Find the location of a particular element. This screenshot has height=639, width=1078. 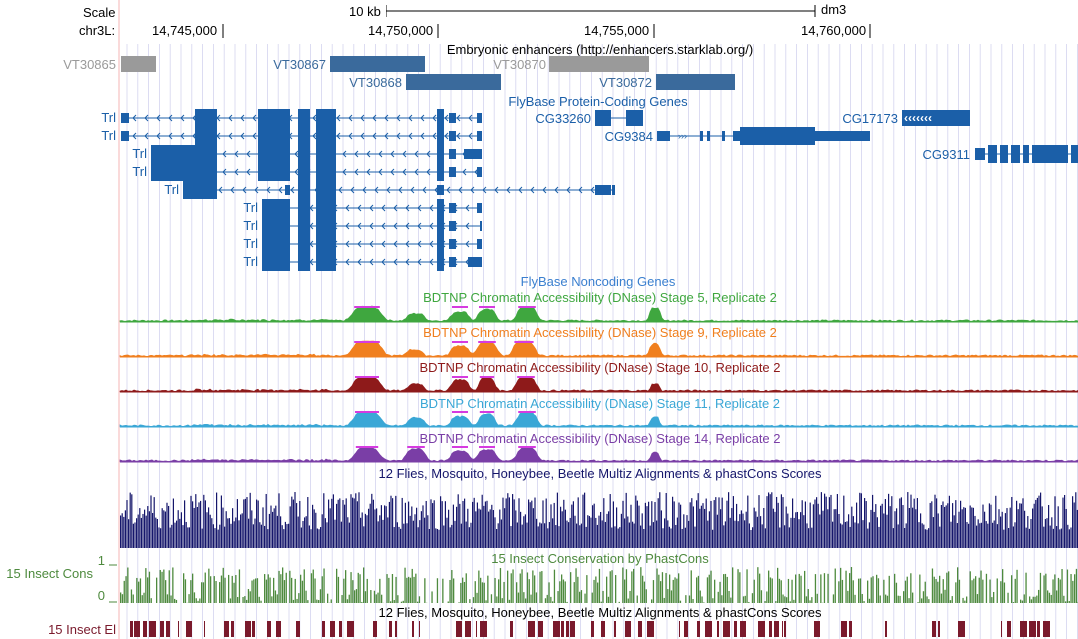

ruler-position-1: 14,745,000 is located at coordinates (184, 30).